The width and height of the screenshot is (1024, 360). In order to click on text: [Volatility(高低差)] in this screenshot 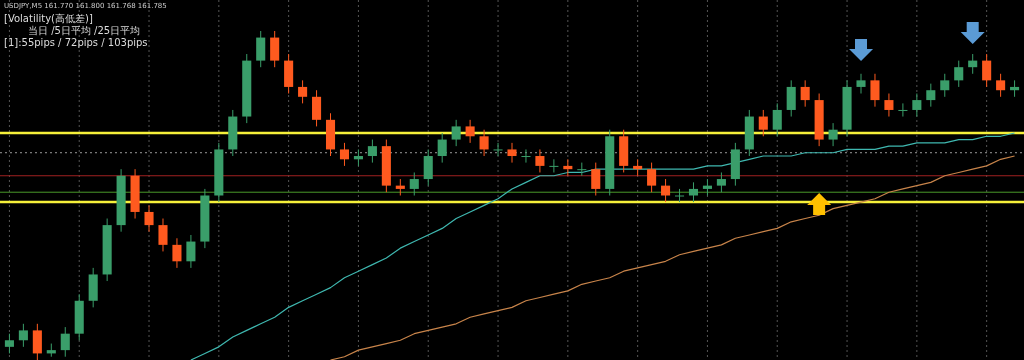, I will do `click(48, 18)`.